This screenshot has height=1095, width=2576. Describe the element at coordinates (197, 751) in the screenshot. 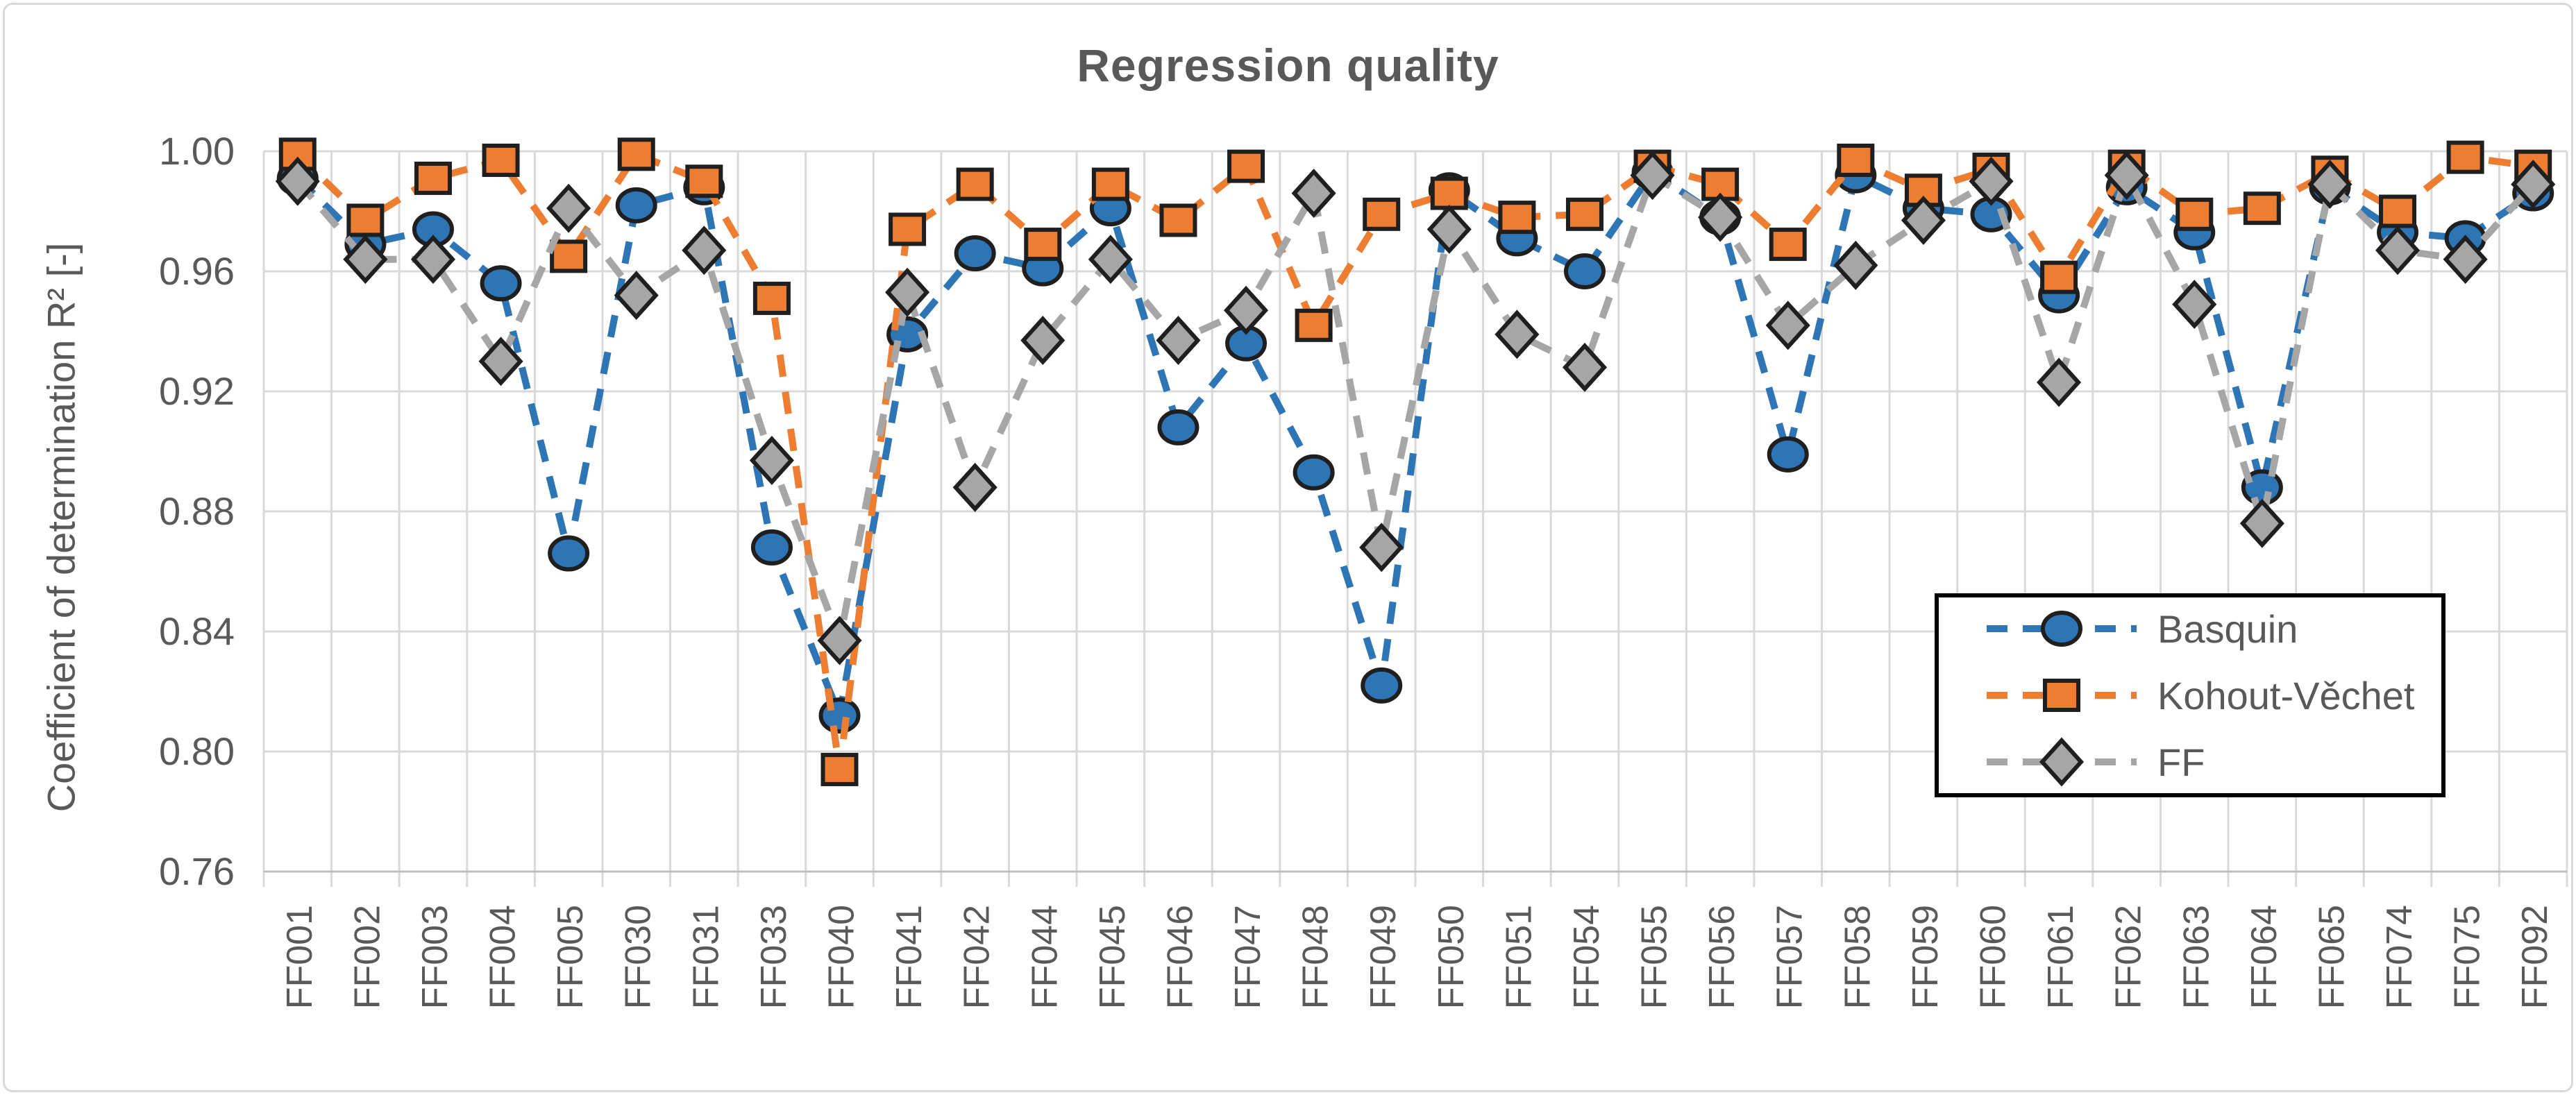

I see `y-tick-label: 0.80` at that location.